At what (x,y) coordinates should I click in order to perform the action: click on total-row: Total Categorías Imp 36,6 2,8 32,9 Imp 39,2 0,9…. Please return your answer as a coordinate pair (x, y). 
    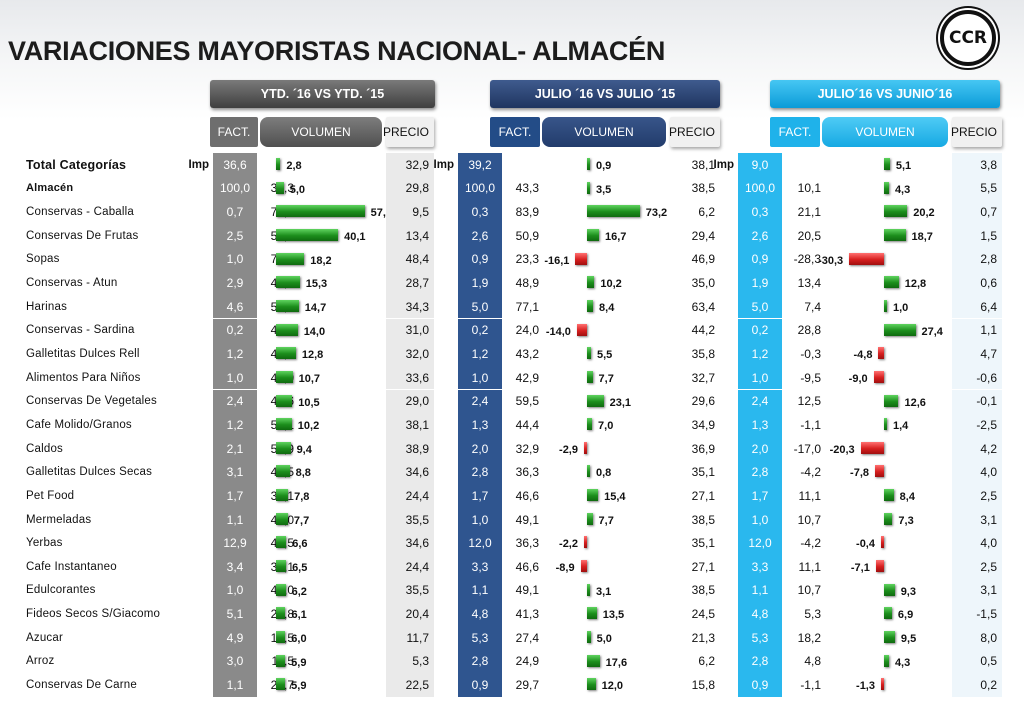
    Looking at the image, I should click on (512, 165).